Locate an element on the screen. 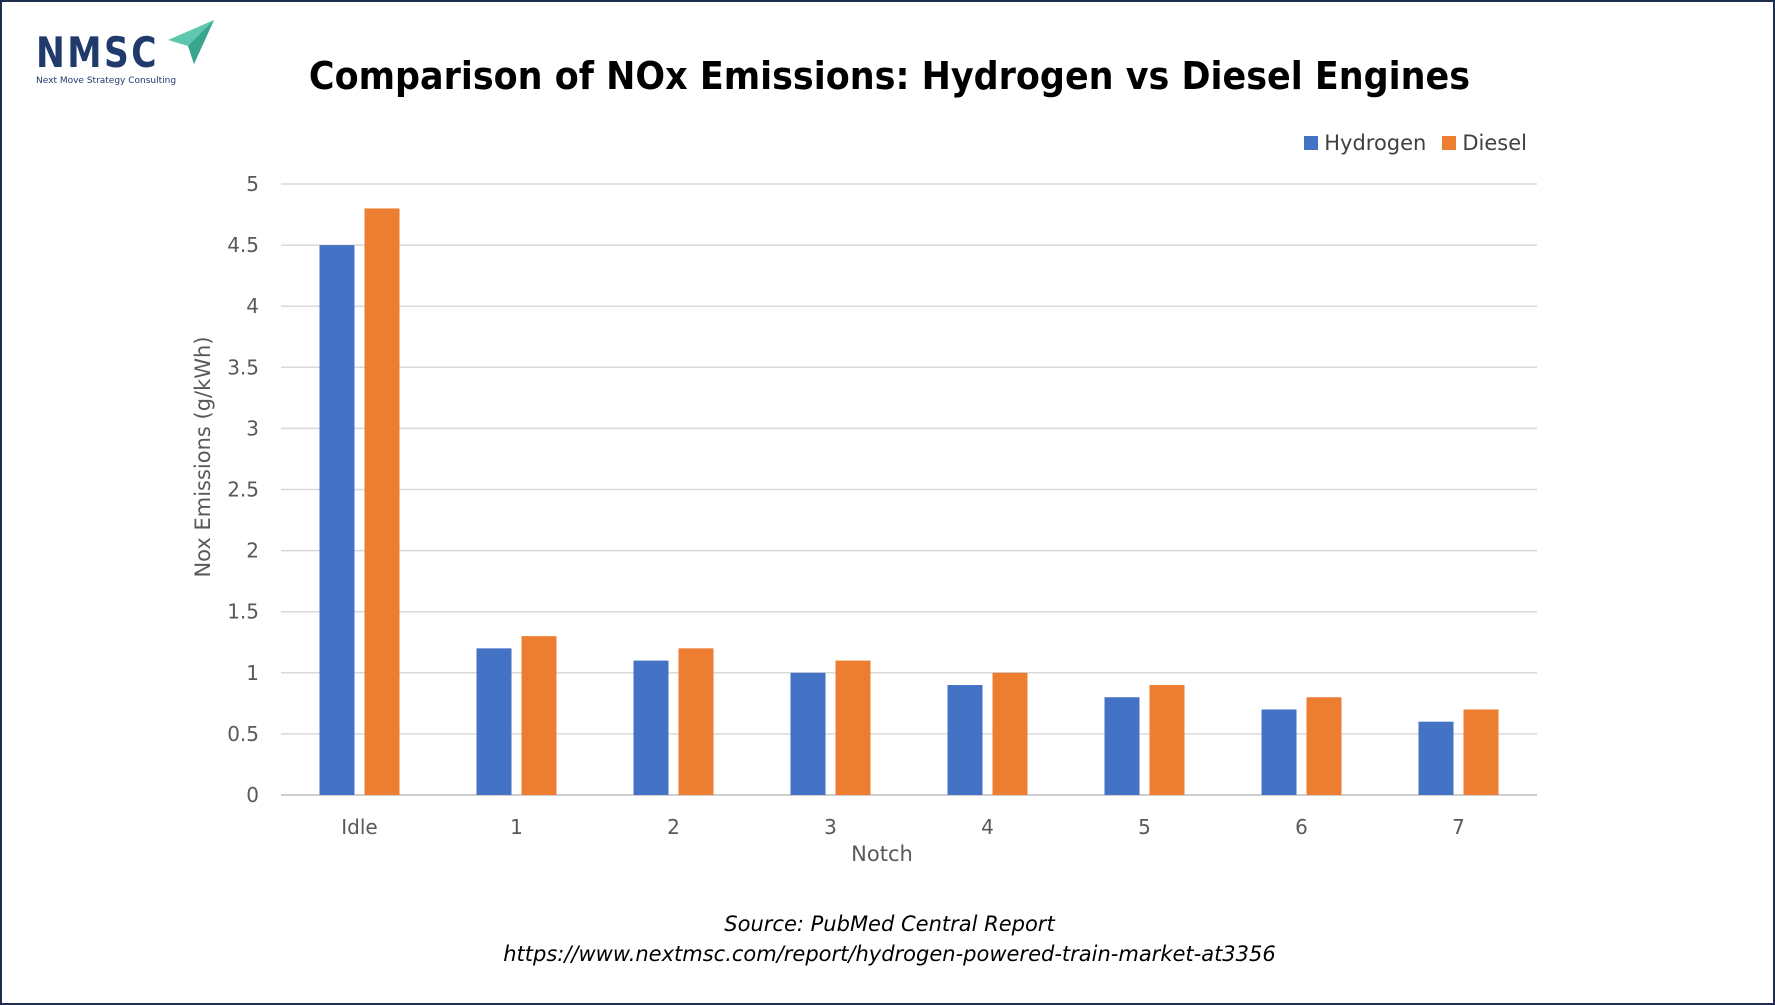 The width and height of the screenshot is (1775, 1005). x-tick-label: 4 is located at coordinates (987, 827).